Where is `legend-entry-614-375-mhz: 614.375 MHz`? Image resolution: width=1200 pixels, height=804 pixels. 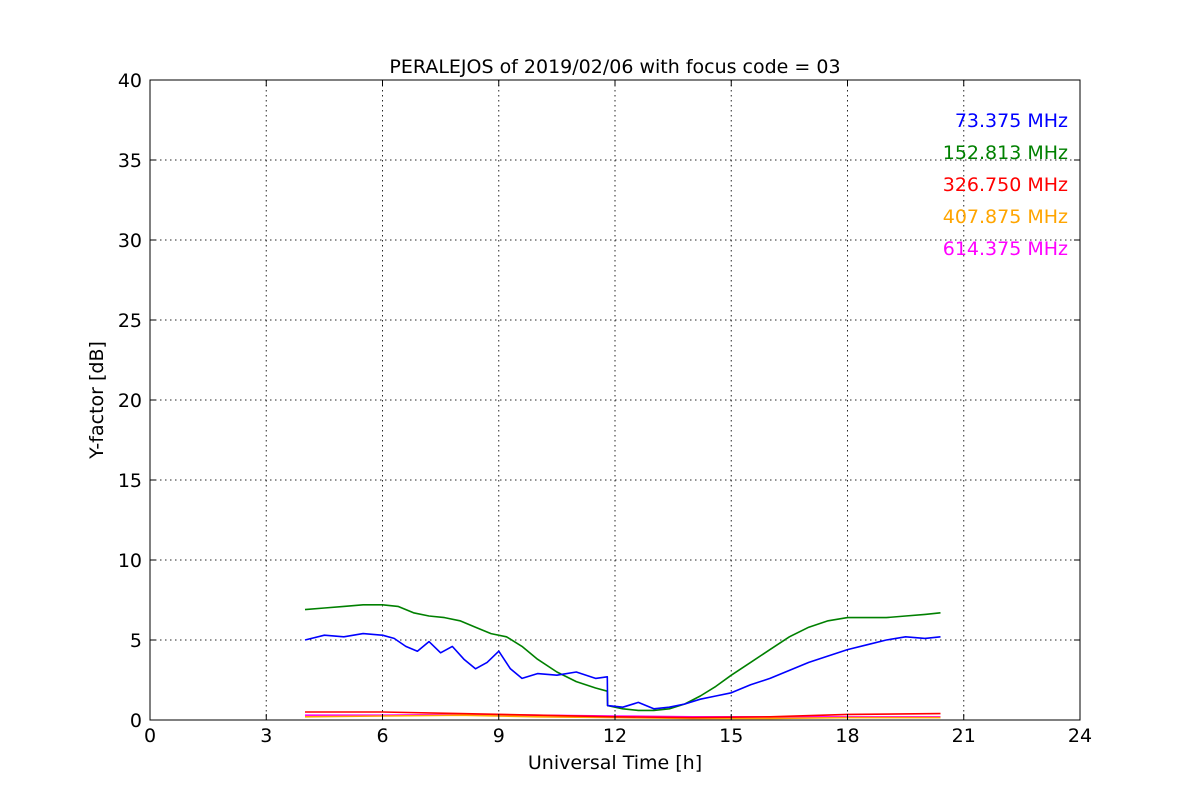
legend-entry-614-375-mhz: 614.375 MHz is located at coordinates (1005, 249).